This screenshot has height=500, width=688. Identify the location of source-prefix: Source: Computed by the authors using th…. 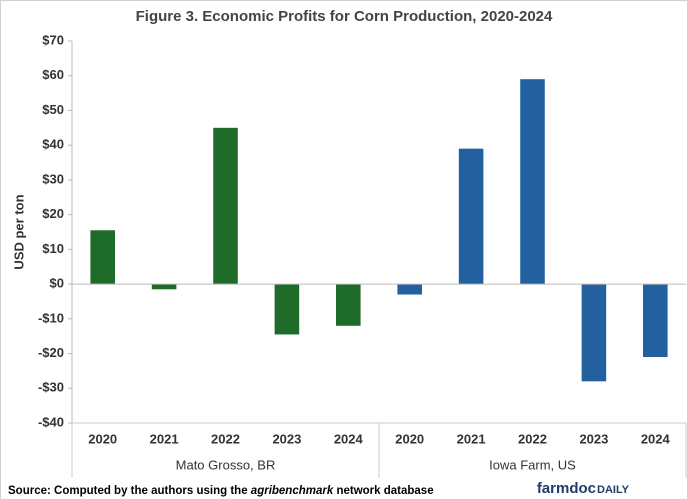
(129, 491).